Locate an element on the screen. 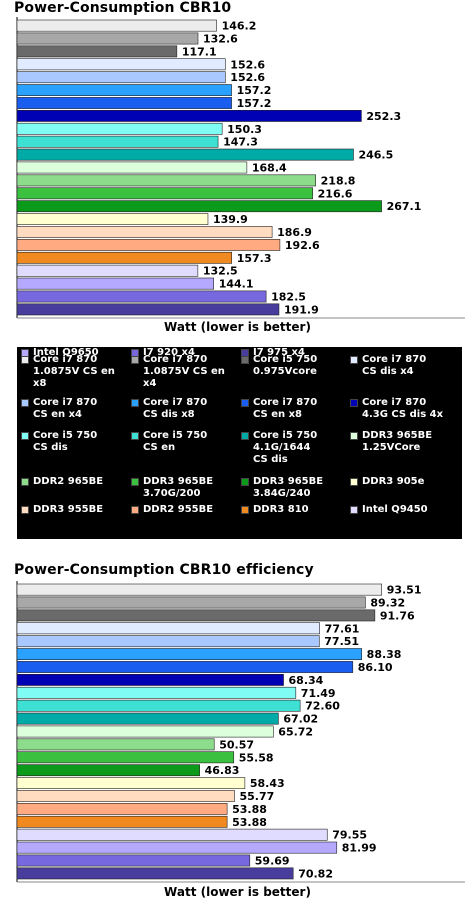 The width and height of the screenshot is (465, 900). legend-item: I7 975 x4 is located at coordinates (273, 353).